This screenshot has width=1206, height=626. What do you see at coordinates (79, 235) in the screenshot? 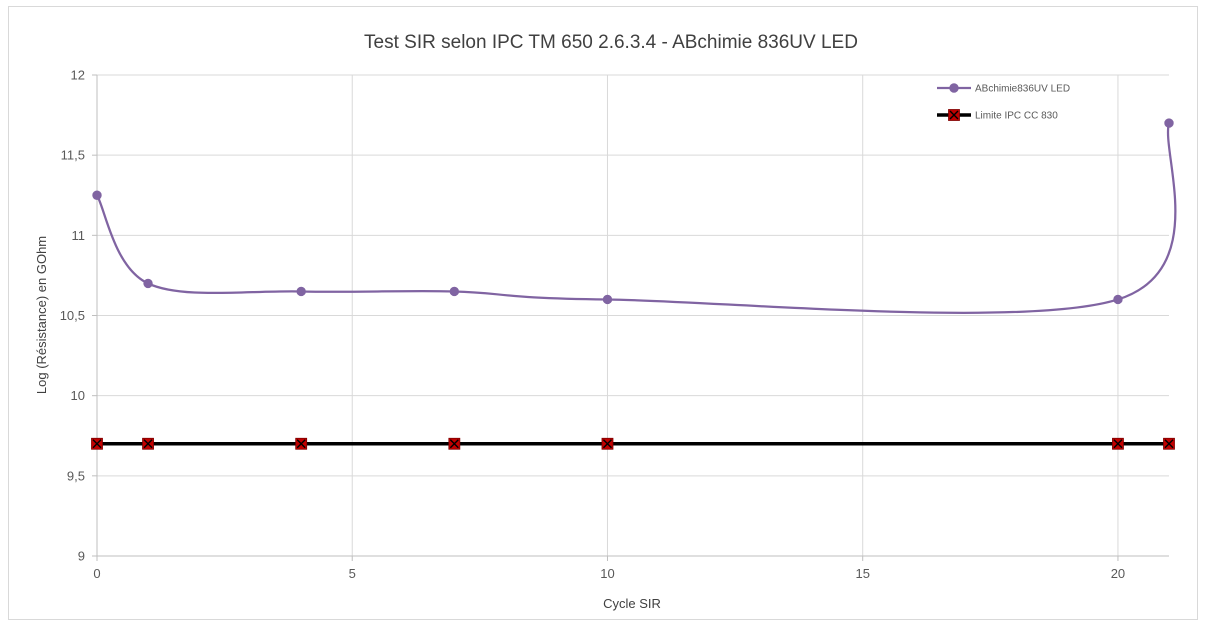
I see `y-tick-label: 11` at bounding box center [79, 235].